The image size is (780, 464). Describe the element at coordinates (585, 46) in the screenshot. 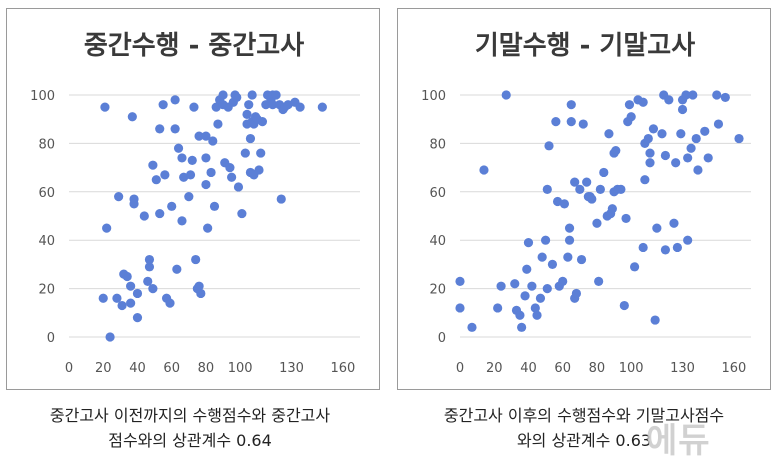

I see `chart-title: 기말수행 - 기말고사` at that location.